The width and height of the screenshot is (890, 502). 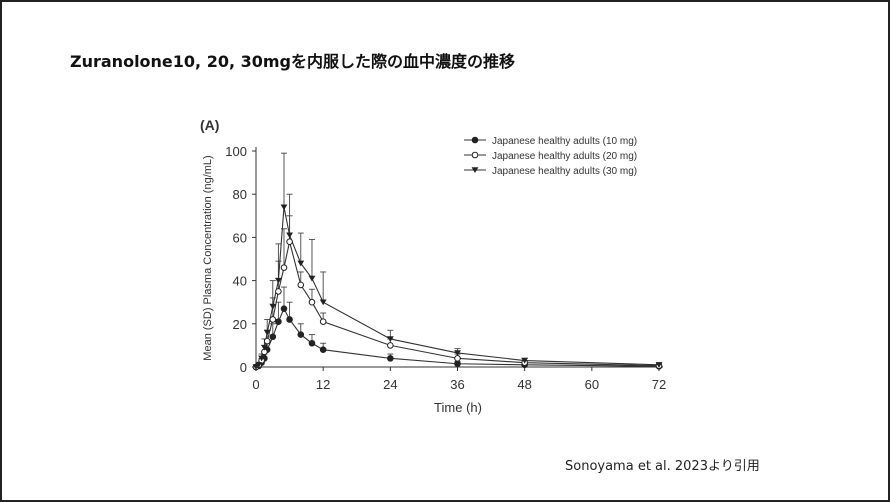 What do you see at coordinates (243, 367) in the screenshot?
I see `y-tick-label: 0` at bounding box center [243, 367].